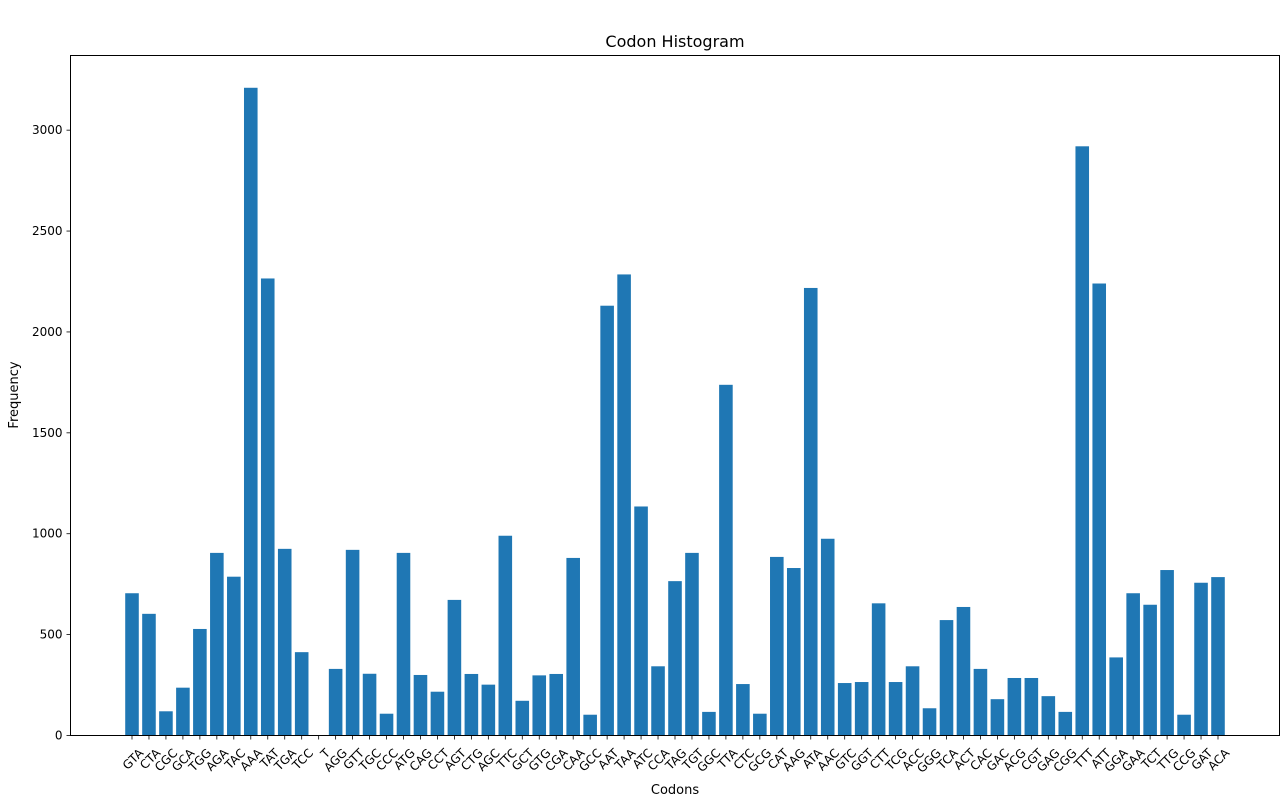 Image resolution: width=1280 pixels, height=809 pixels. Describe the element at coordinates (403, 644) in the screenshot. I see `bar-atg` at that location.